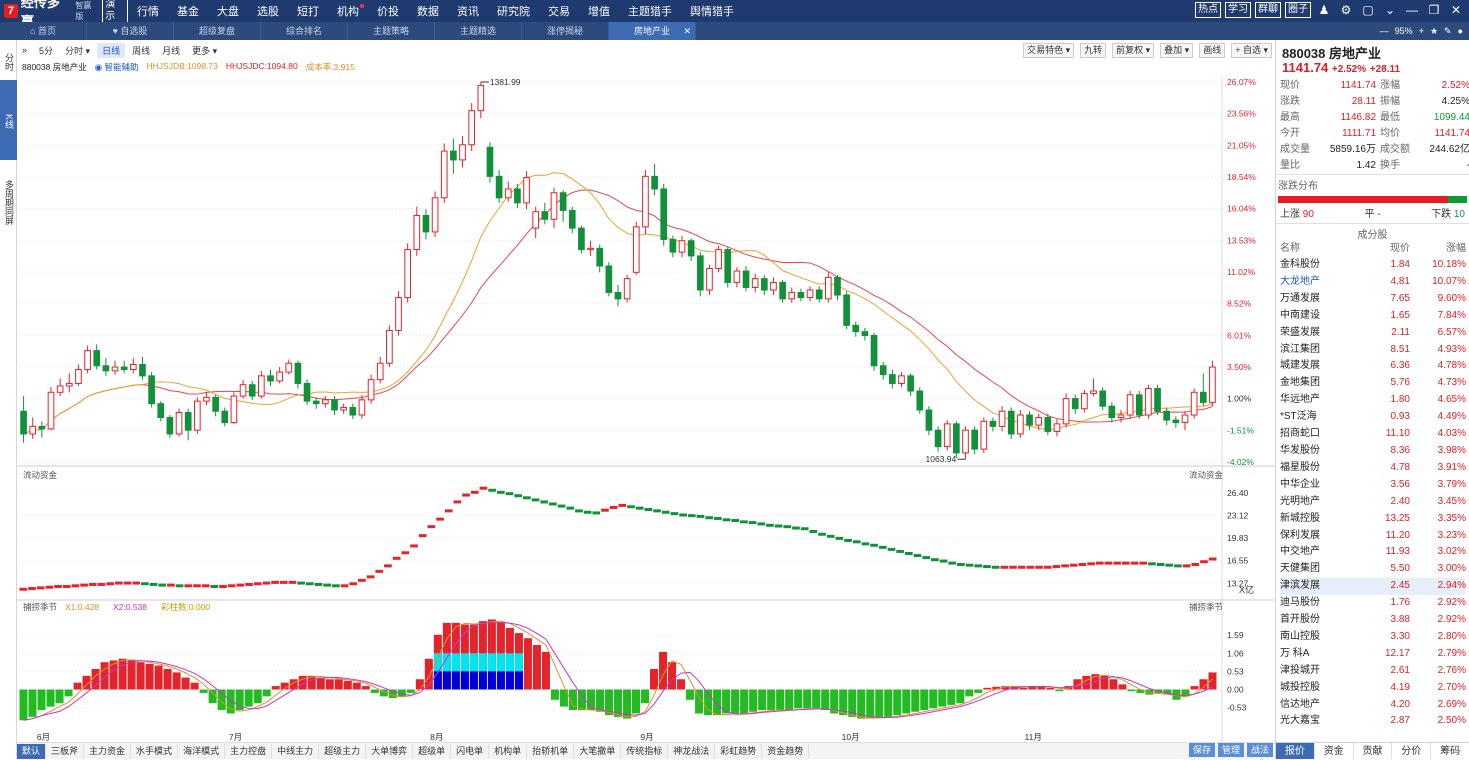  I want to click on chart-tool-button: 九转, so click(1093, 50).